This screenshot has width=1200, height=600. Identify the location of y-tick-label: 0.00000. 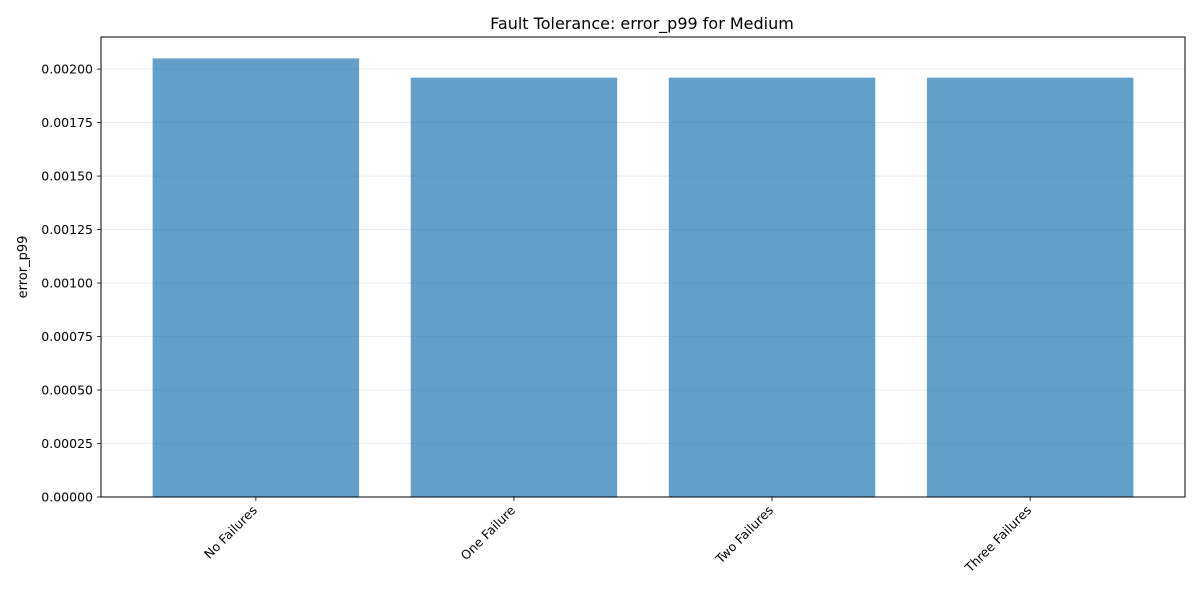
(67, 497).